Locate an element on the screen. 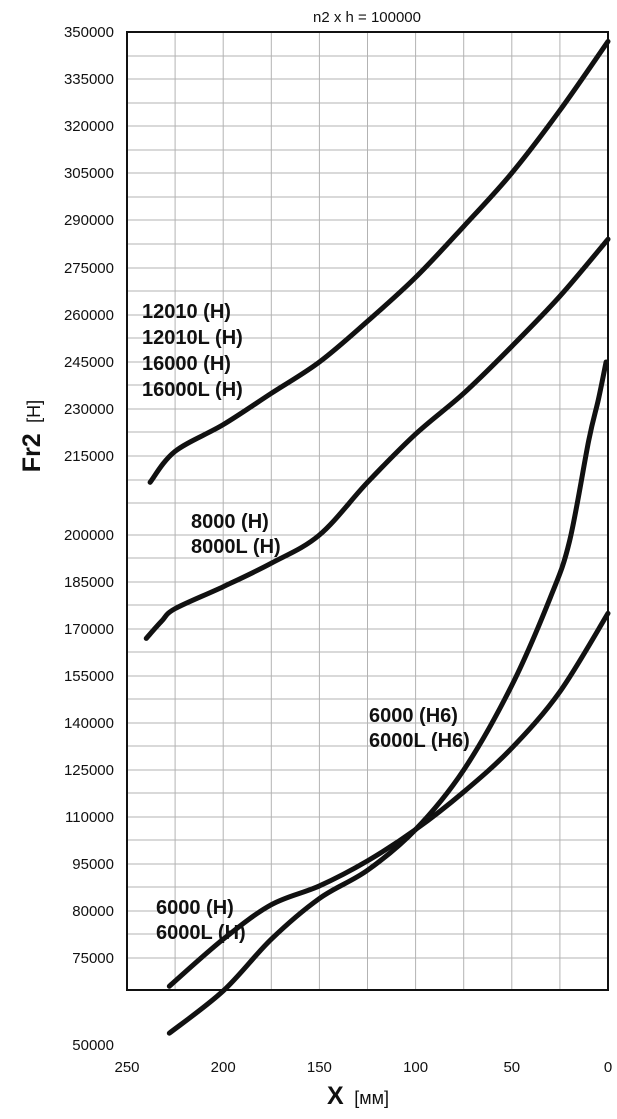 Image resolution: width=617 pixels, height=1119 pixels. y-axis-unit: [Н] is located at coordinates (34, 411).